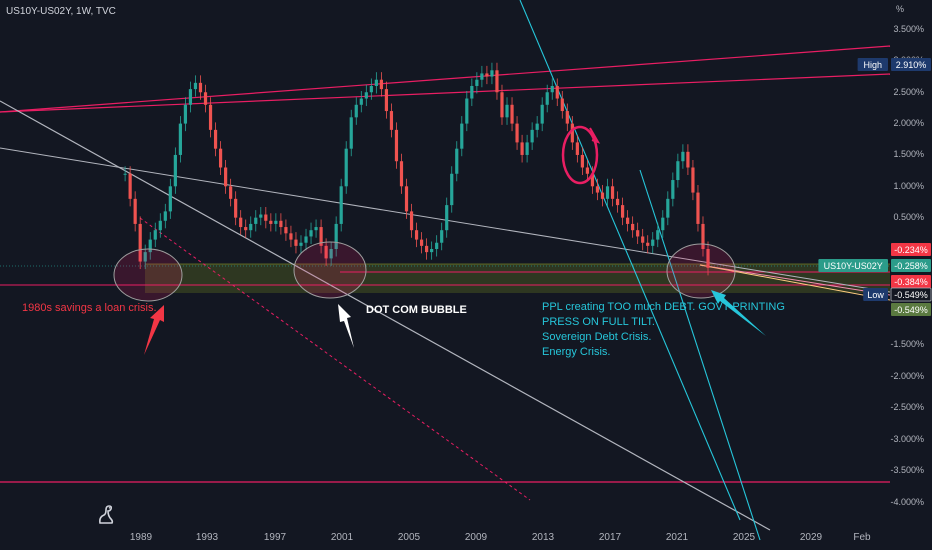 The height and width of the screenshot is (550, 932). What do you see at coordinates (744, 537) in the screenshot?
I see `x-tick-label: 2025` at bounding box center [744, 537].